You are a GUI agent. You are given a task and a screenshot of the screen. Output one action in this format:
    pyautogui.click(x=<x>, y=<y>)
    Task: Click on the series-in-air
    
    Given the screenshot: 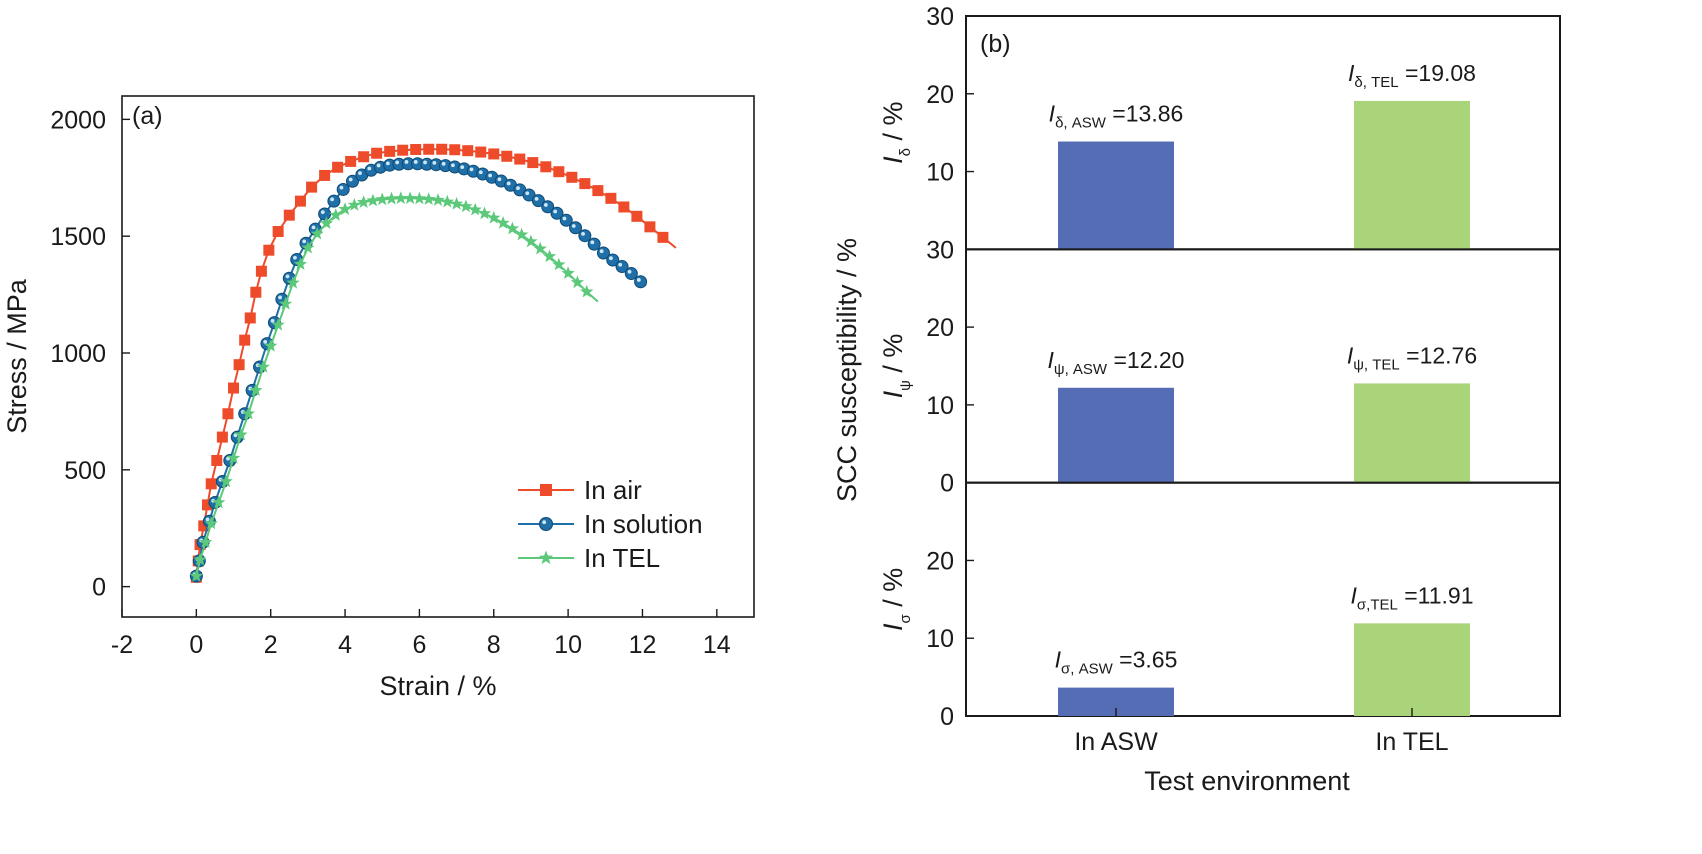 What is the action you would take?
    pyautogui.click(x=433, y=363)
    